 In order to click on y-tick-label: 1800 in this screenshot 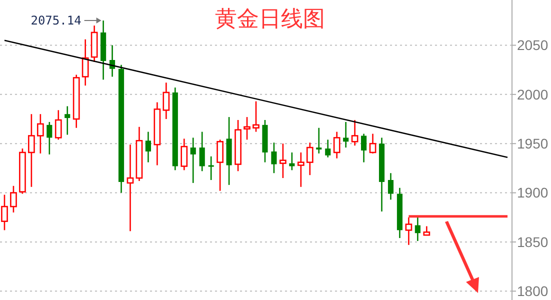, I will do `click(532, 291)`.